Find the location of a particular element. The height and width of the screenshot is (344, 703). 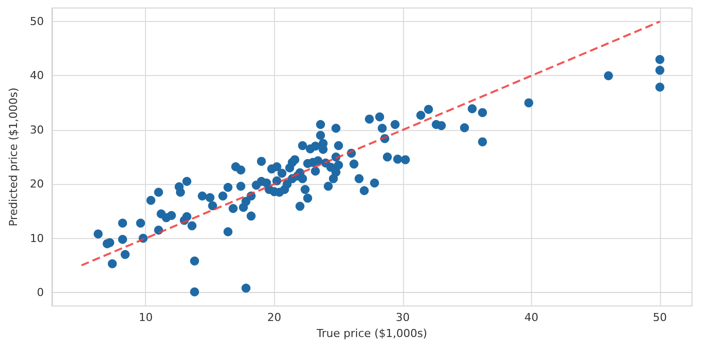

x-tick-label: 20 is located at coordinates (274, 317).